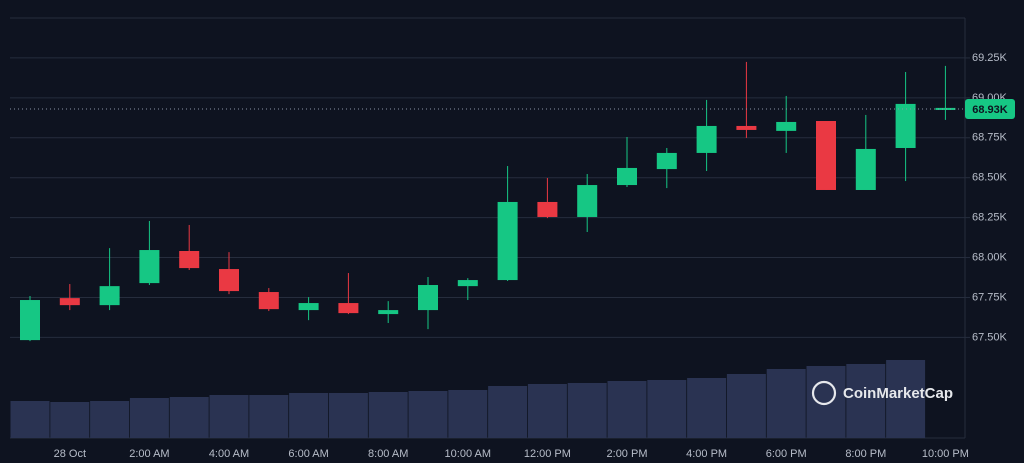 The width and height of the screenshot is (1024, 463). What do you see at coordinates (898, 393) in the screenshot?
I see `watermark: CoinMarketCap` at bounding box center [898, 393].